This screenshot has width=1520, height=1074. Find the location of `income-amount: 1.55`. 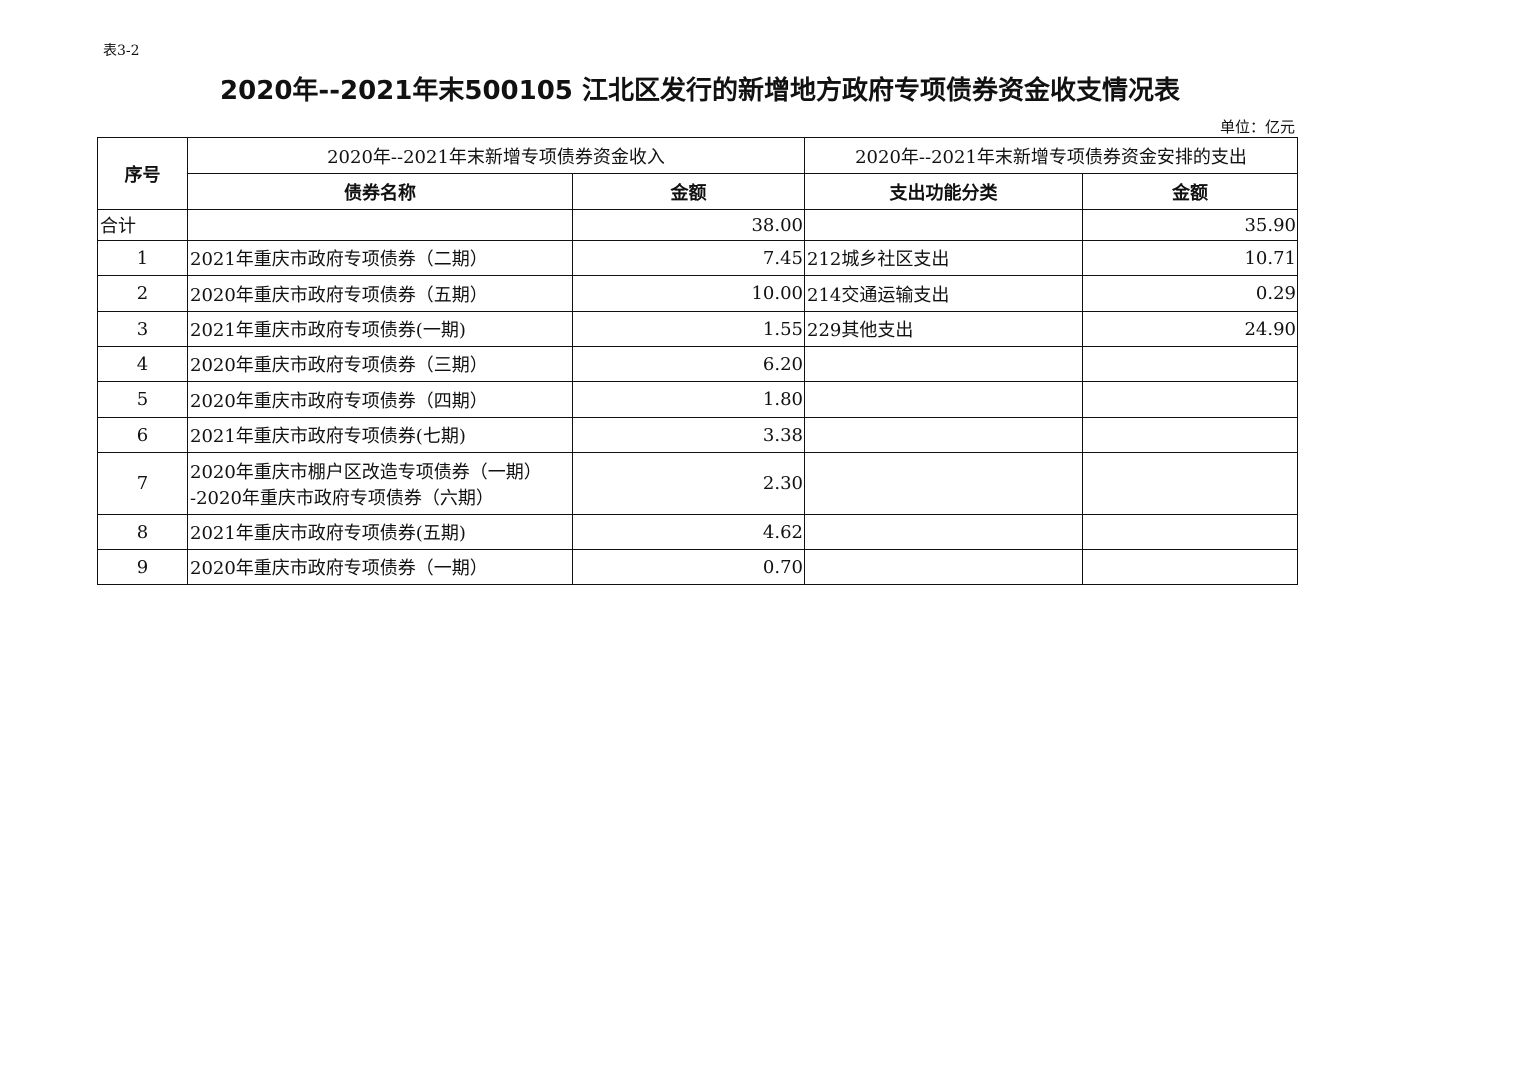

income-amount: 1.55 is located at coordinates (688, 329).